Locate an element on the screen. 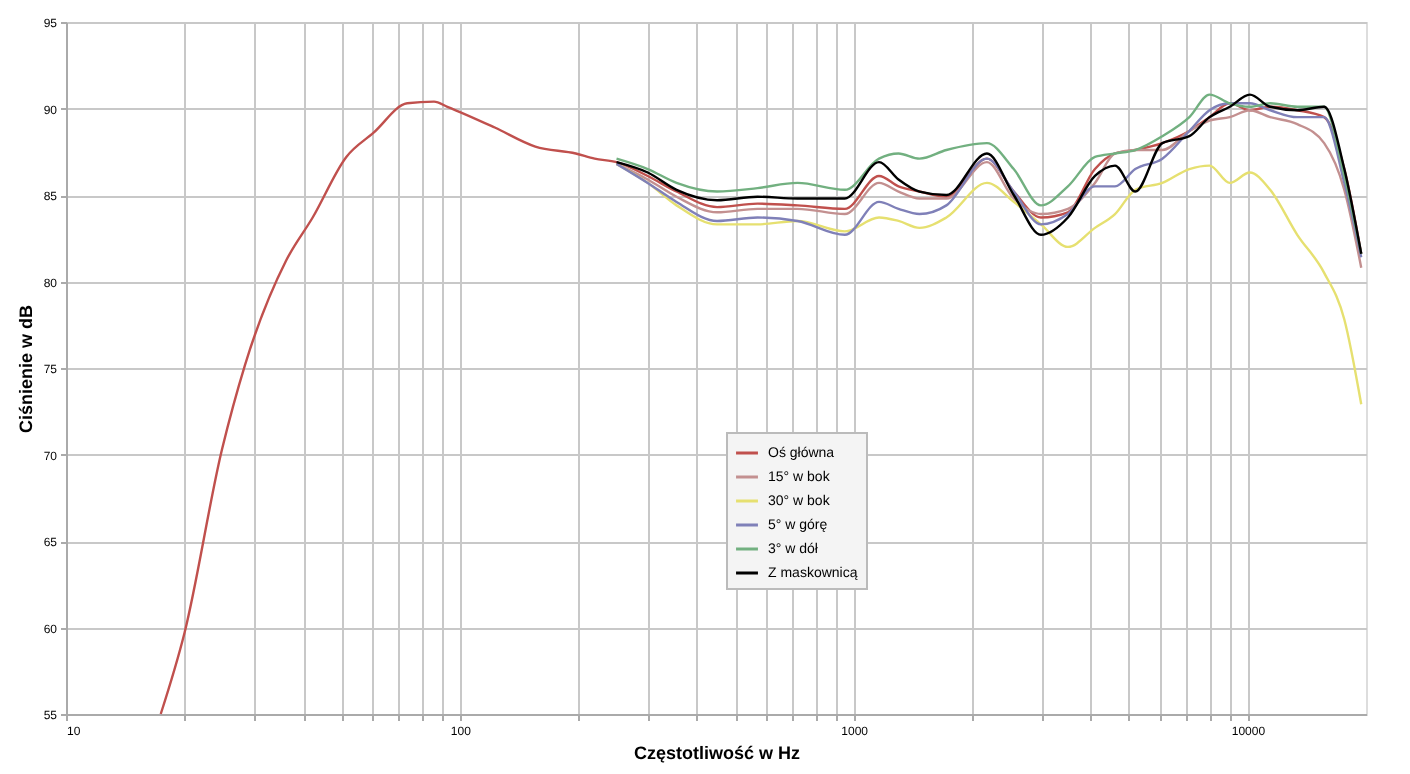  x-axis-title: Częstotliwość w Hz is located at coordinates (717, 753).